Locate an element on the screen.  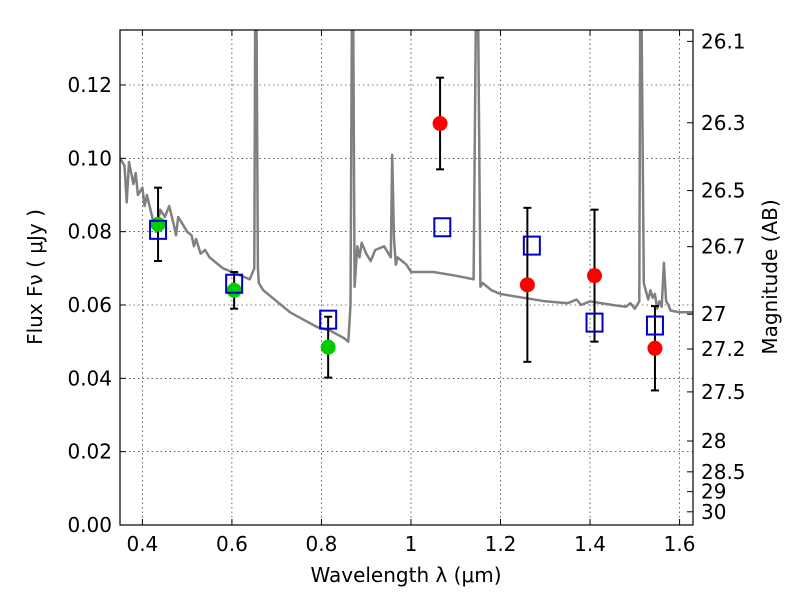
x-tick-label: 1.2 is located at coordinates (501, 544).